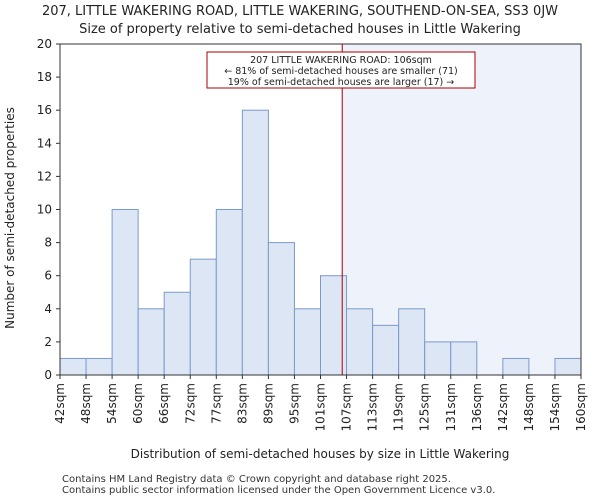 The image size is (600, 500). I want to click on x-tick-label: 66sqm, so click(164, 403).